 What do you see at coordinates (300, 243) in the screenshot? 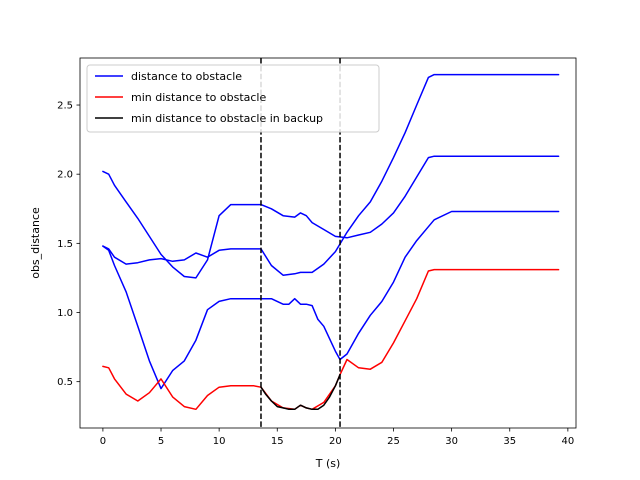
I see `vline-layer` at bounding box center [300, 243].